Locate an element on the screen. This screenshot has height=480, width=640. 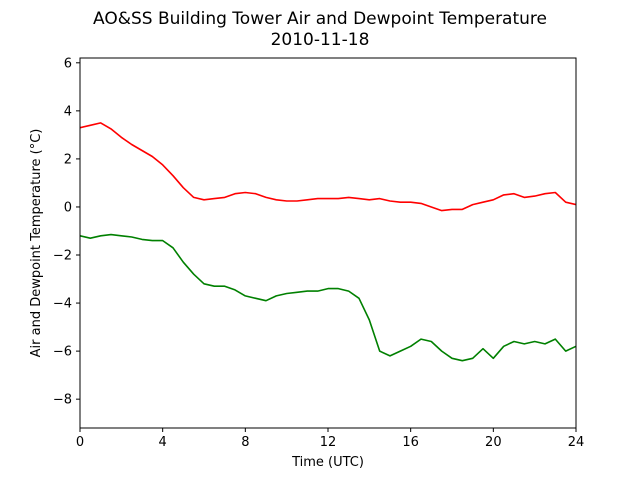
y-tick-label: −4 is located at coordinates (62, 304).